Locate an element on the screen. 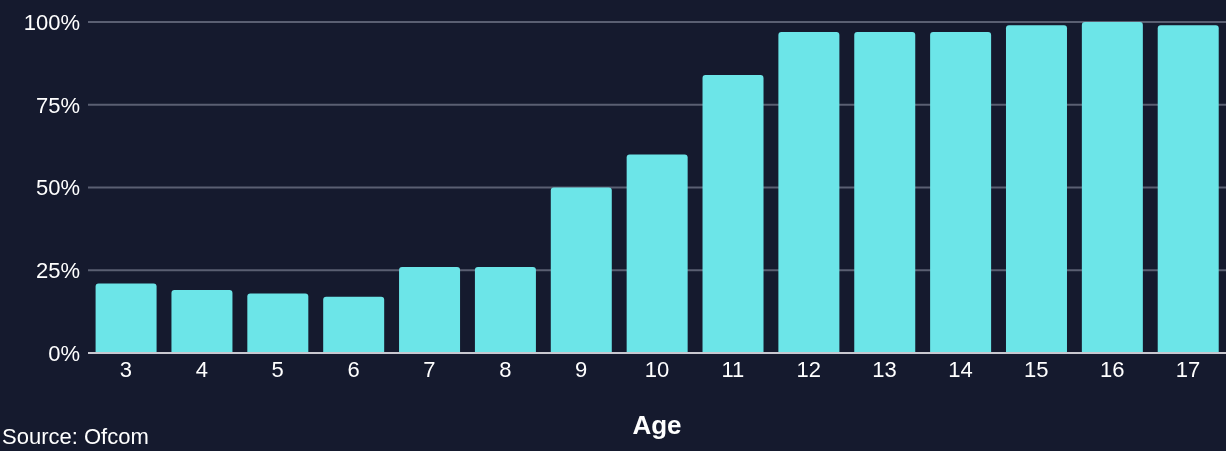  x-tick-label: 16 is located at coordinates (1112, 369).